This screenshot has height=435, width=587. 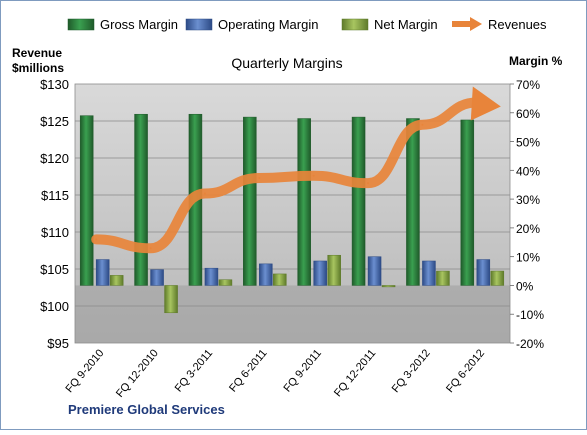 I want to click on legend-item-revenues: Revenues, so click(x=499, y=24).